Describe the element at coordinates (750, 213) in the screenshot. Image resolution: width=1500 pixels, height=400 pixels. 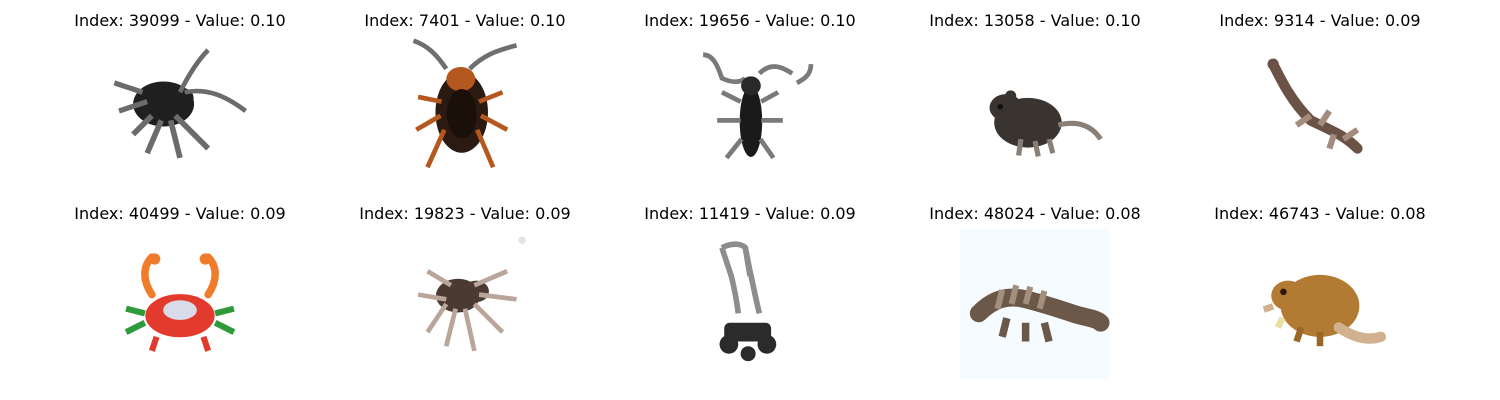
I see `cell-title: Index: 11419 - Value: 0.09` at that location.